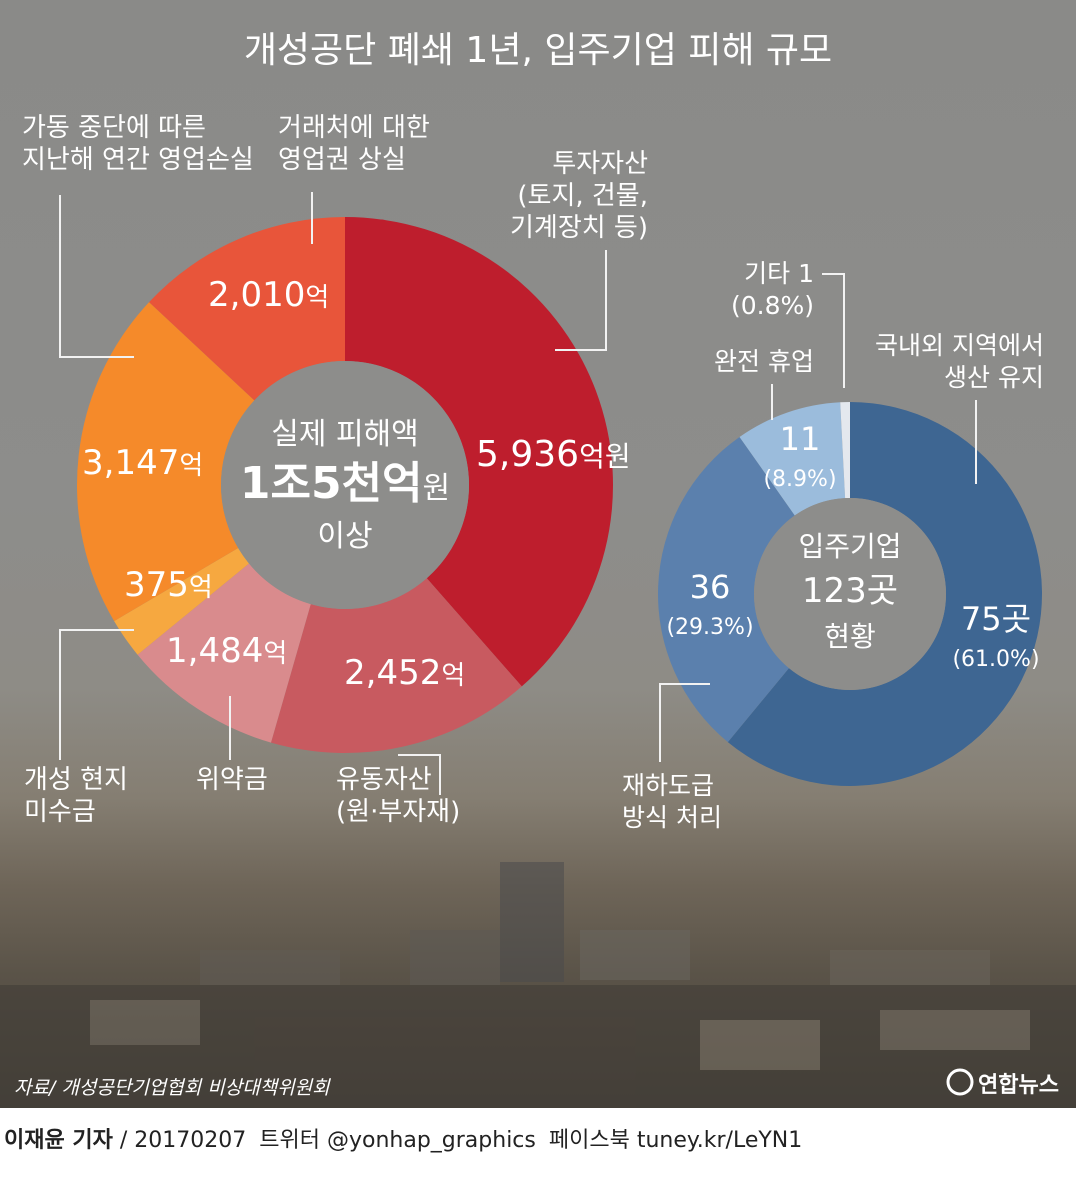  I want to click on value-receivables: 375억, so click(168, 585).